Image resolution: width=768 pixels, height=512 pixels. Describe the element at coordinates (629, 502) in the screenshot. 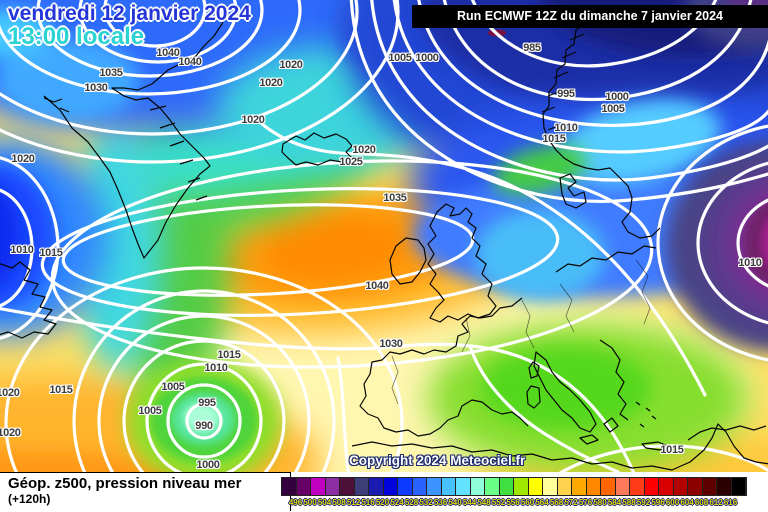

I see `colorbar-value: 588` at that location.